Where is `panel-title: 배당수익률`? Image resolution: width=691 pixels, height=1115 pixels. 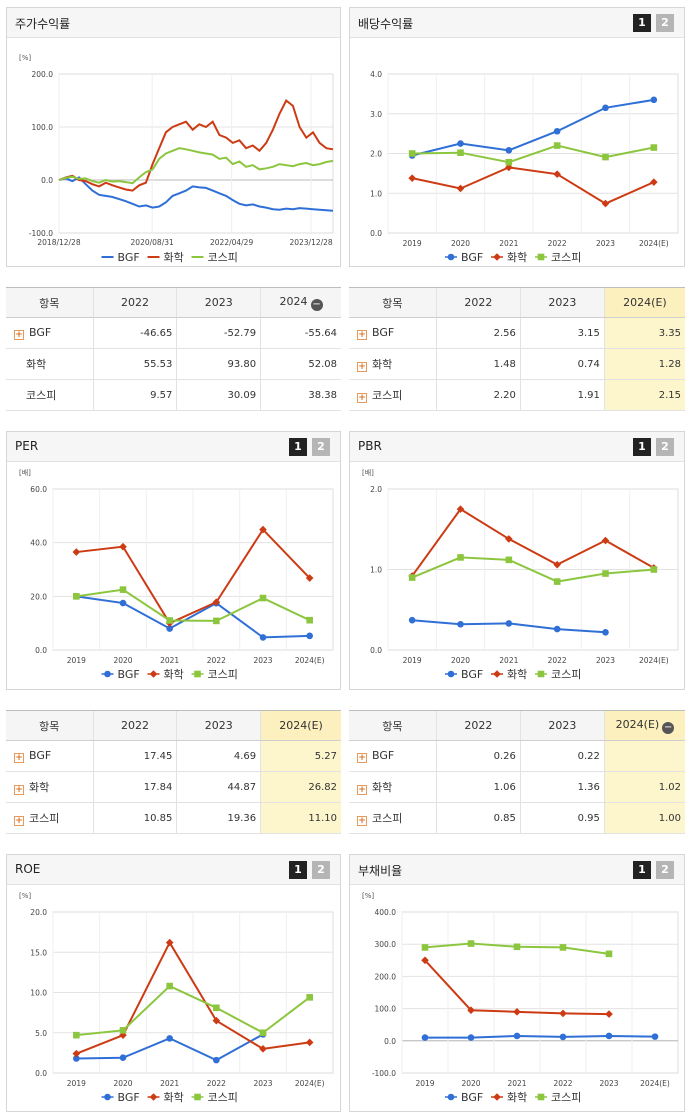 panel-title: 배당수익률 is located at coordinates (386, 24).